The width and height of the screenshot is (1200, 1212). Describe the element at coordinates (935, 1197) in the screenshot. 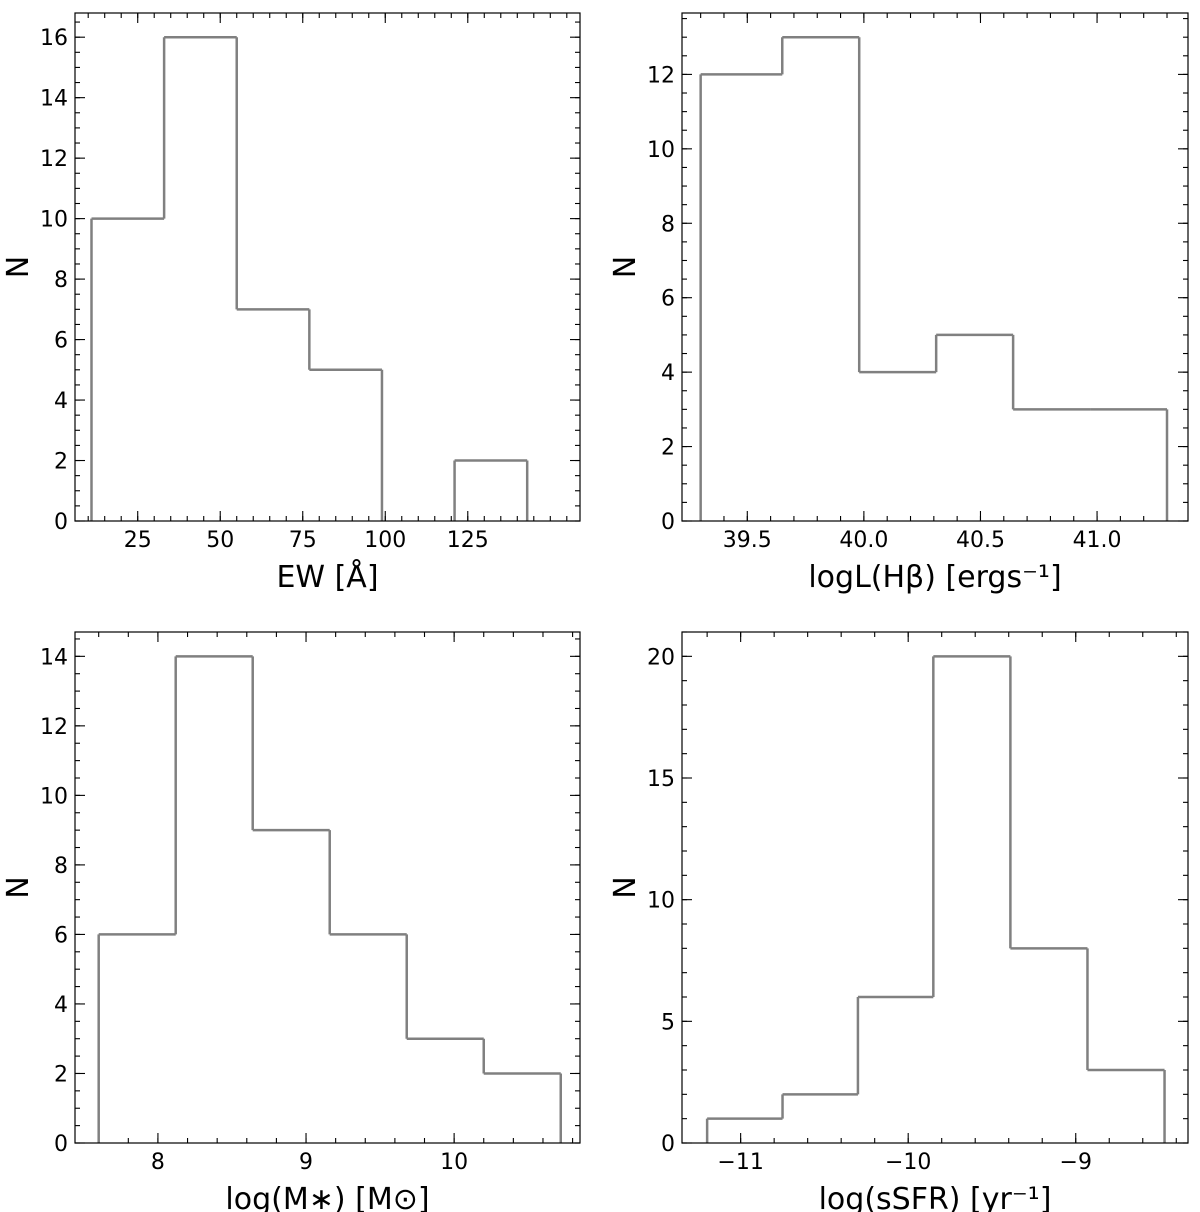

I see `x-axis-label: log(sSFR) [yr⁻¹]` at that location.